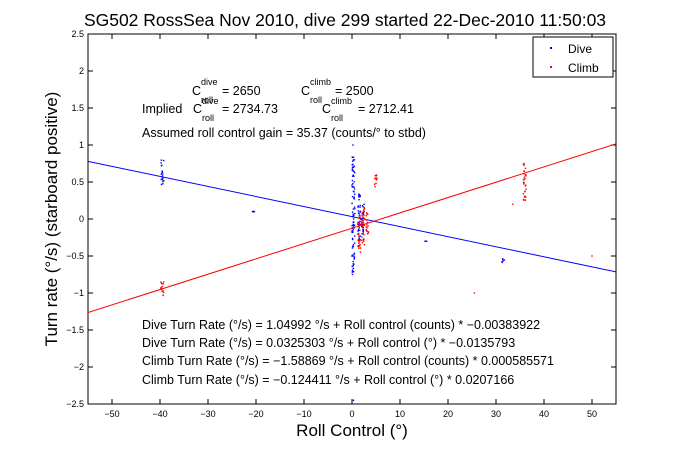  What do you see at coordinates (583, 68) in the screenshot?
I see `legend-climb-label: Climb` at bounding box center [583, 68].